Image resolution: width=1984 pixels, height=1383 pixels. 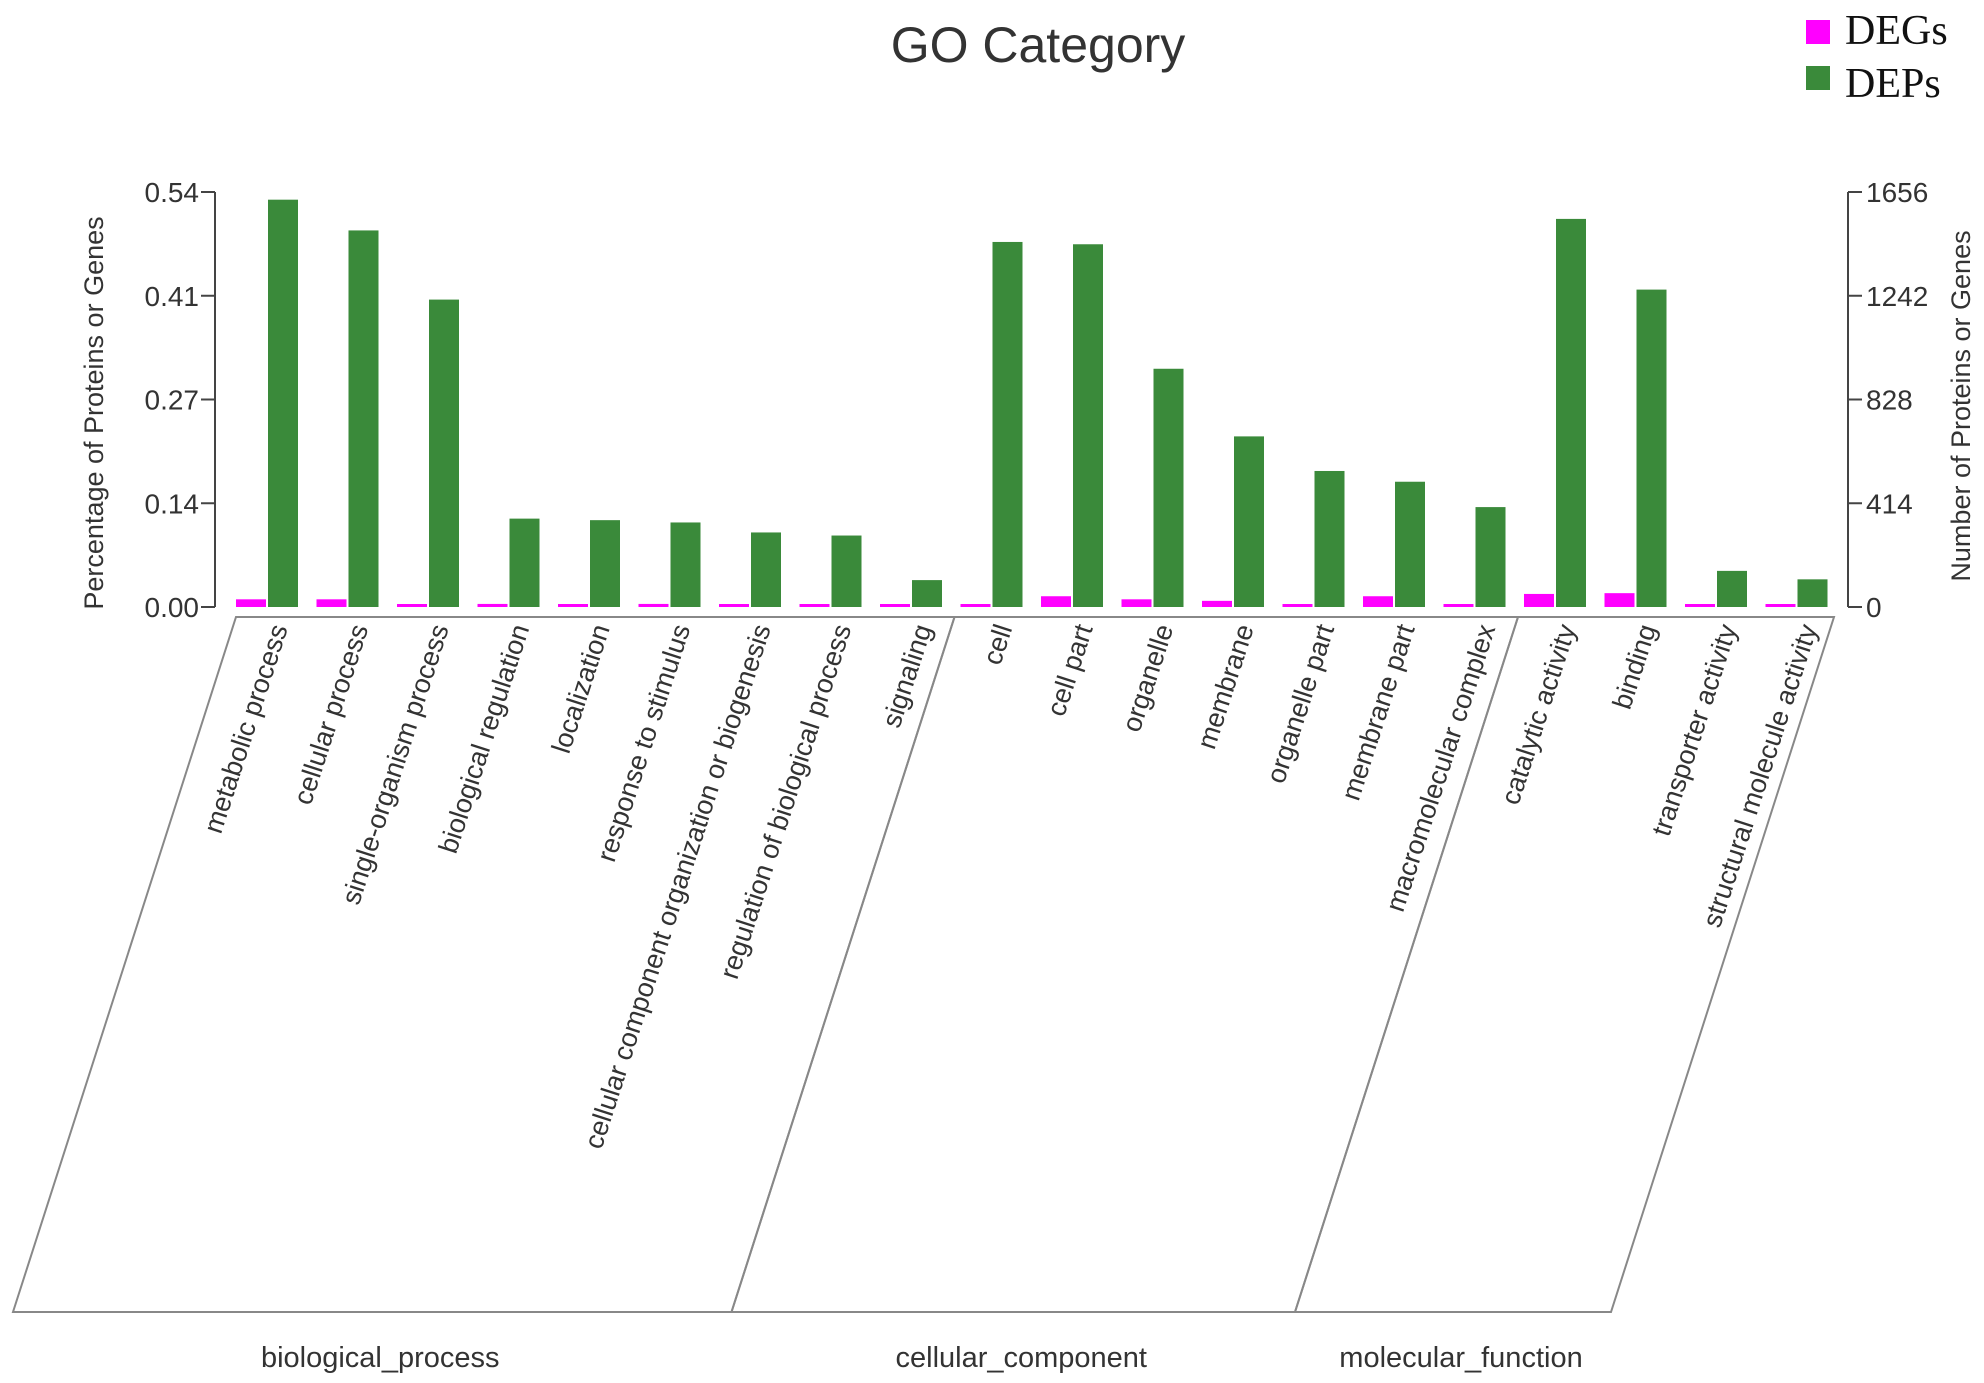 What do you see at coordinates (172, 503) in the screenshot?
I see `y-tick-label-left: 0.14` at bounding box center [172, 503].